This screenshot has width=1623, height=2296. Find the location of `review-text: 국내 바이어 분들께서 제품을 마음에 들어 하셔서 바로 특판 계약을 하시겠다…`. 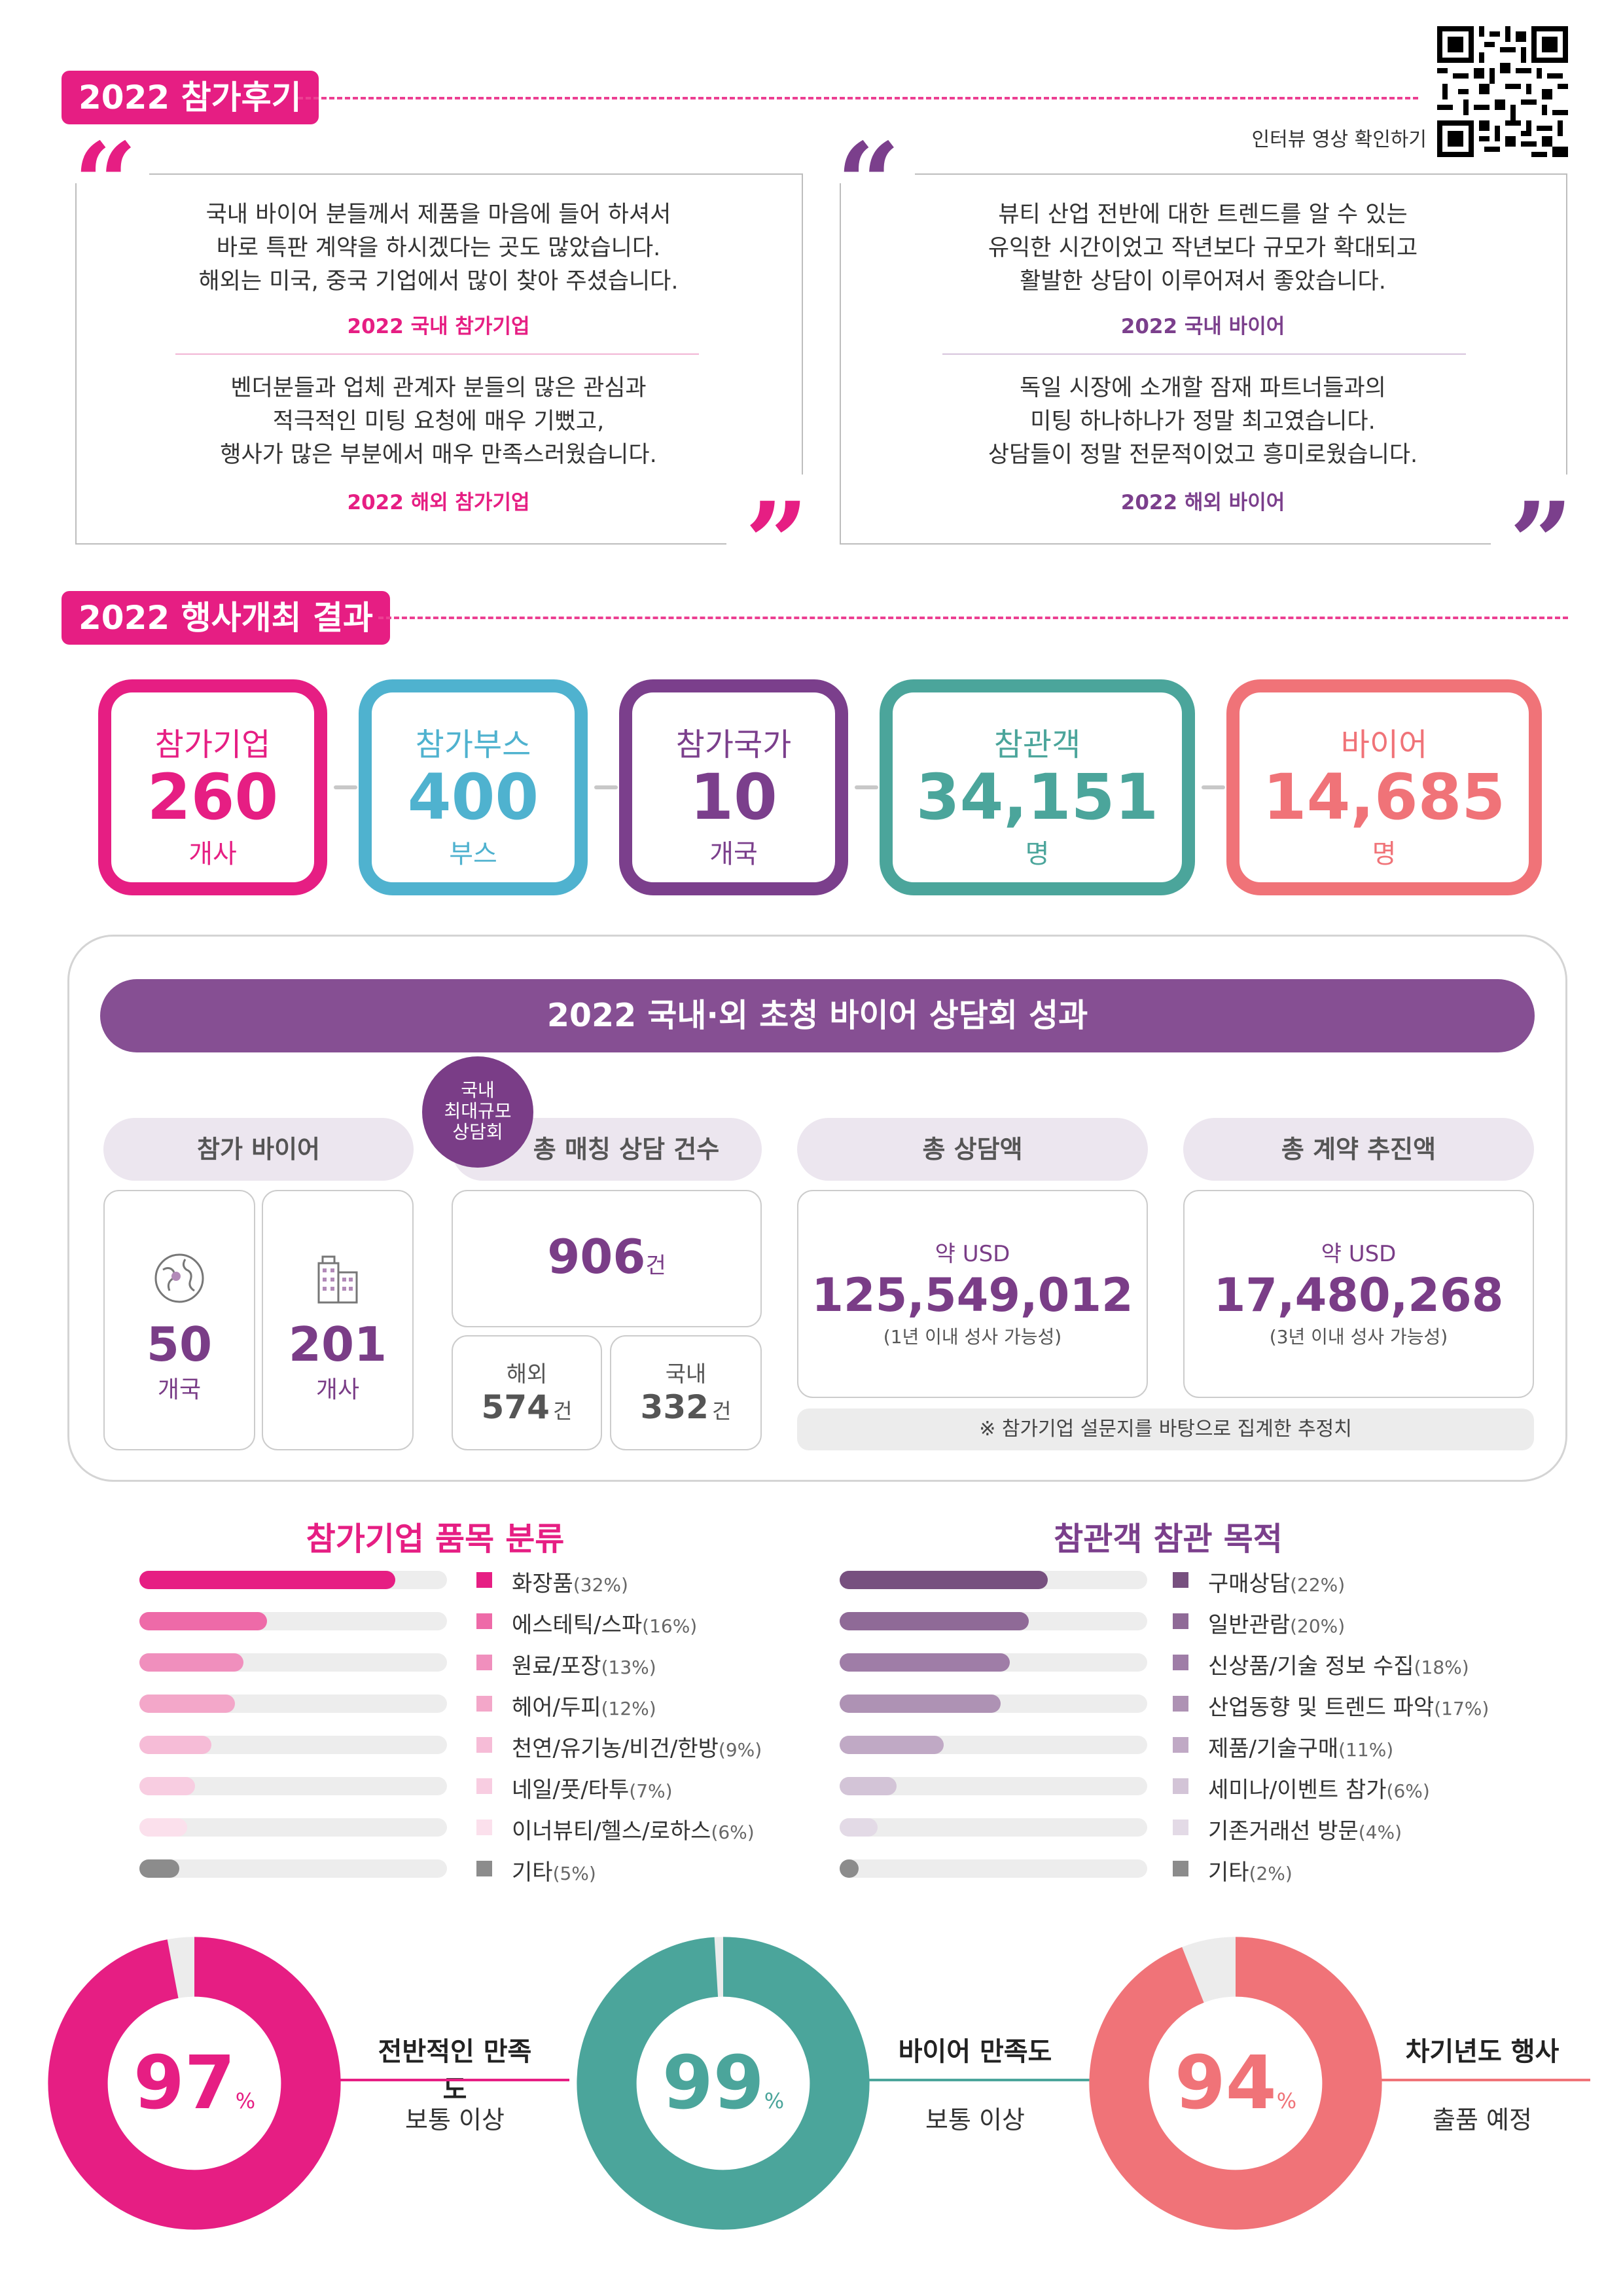

review-text: 국내 바이어 분들께서 제품을 마음에 들어 하셔서 바로 특판 계약을 하시겠다… is located at coordinates (439, 248).